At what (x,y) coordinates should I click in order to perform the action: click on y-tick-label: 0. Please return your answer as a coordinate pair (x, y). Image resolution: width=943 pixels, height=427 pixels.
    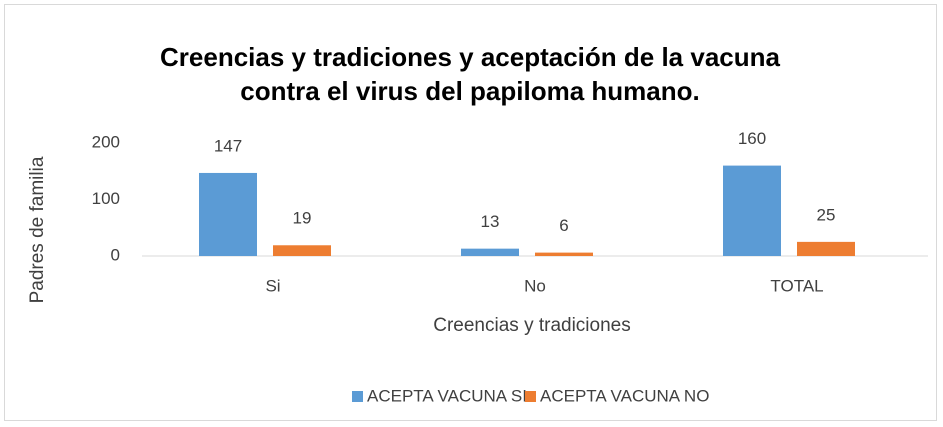
    Looking at the image, I should click on (115, 254).